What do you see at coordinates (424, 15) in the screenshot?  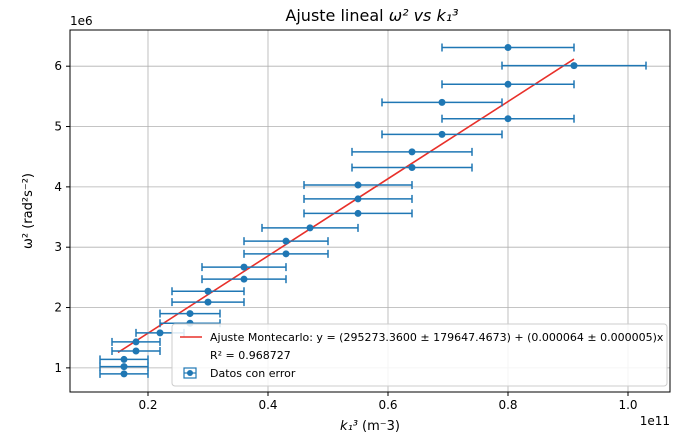 I see `chart-title-math: ω² vs k₁³` at bounding box center [424, 15].